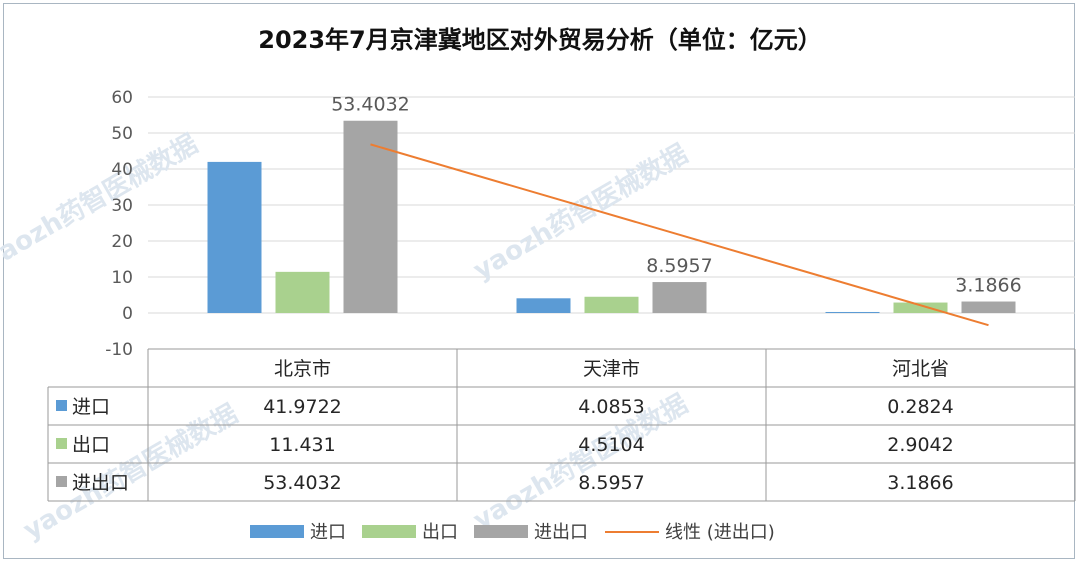  What do you see at coordinates (611, 445) in the screenshot?
I see `table-cell: 4.5104` at bounding box center [611, 445].